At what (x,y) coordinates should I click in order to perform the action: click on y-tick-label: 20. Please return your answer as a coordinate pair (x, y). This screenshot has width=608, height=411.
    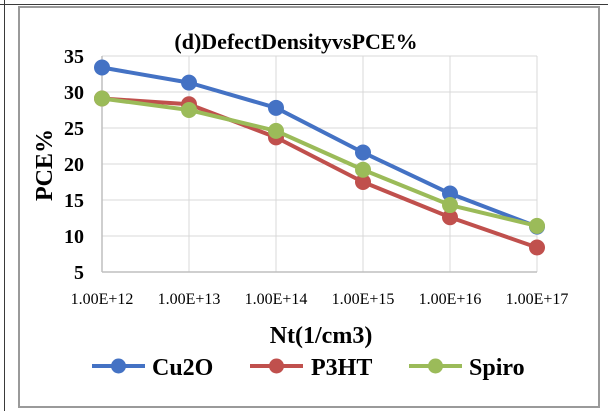
    Looking at the image, I should click on (74, 165).